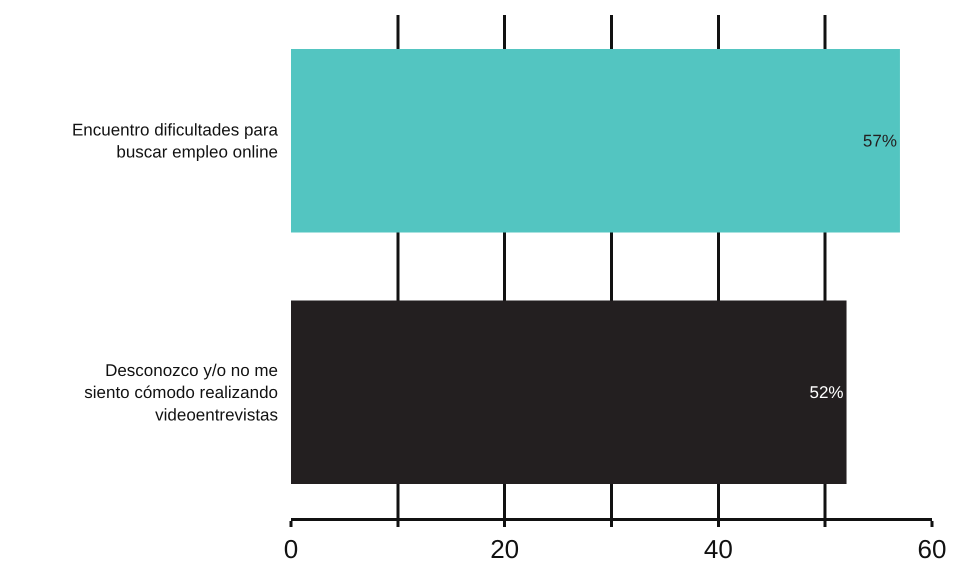 The width and height of the screenshot is (965, 576). What do you see at coordinates (505, 549) in the screenshot?
I see `x-tick-label: 20` at bounding box center [505, 549].